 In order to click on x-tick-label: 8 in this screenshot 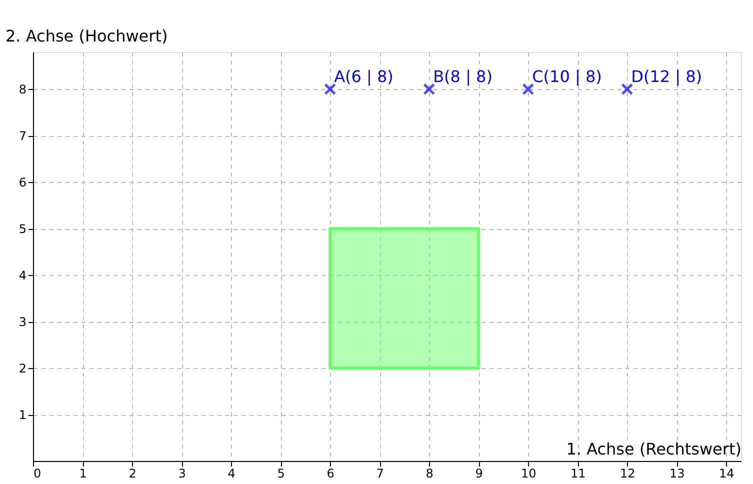, I will do `click(430, 473)`.